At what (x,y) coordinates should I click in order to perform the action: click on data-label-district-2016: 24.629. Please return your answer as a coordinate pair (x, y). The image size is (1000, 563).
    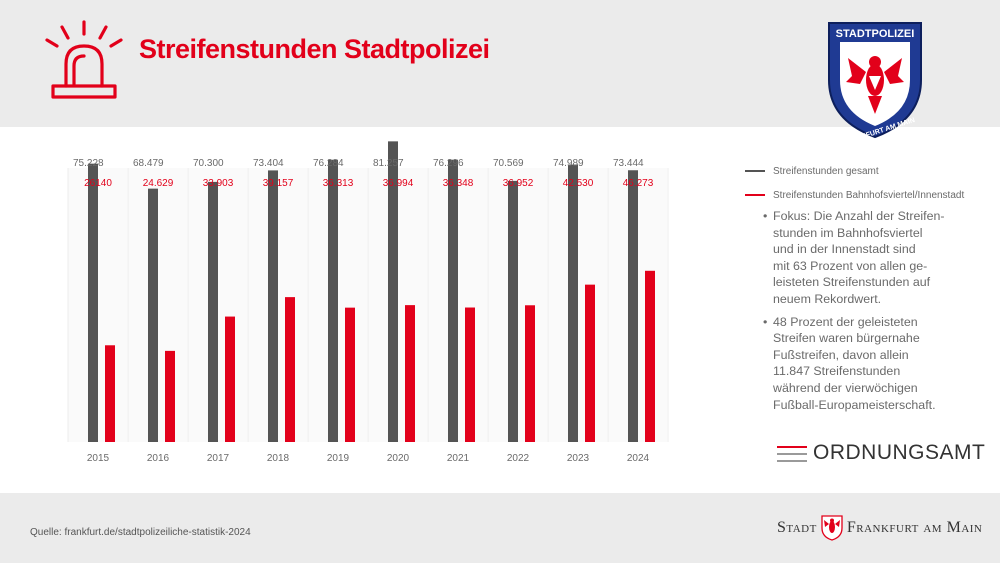
    Looking at the image, I should click on (158, 183).